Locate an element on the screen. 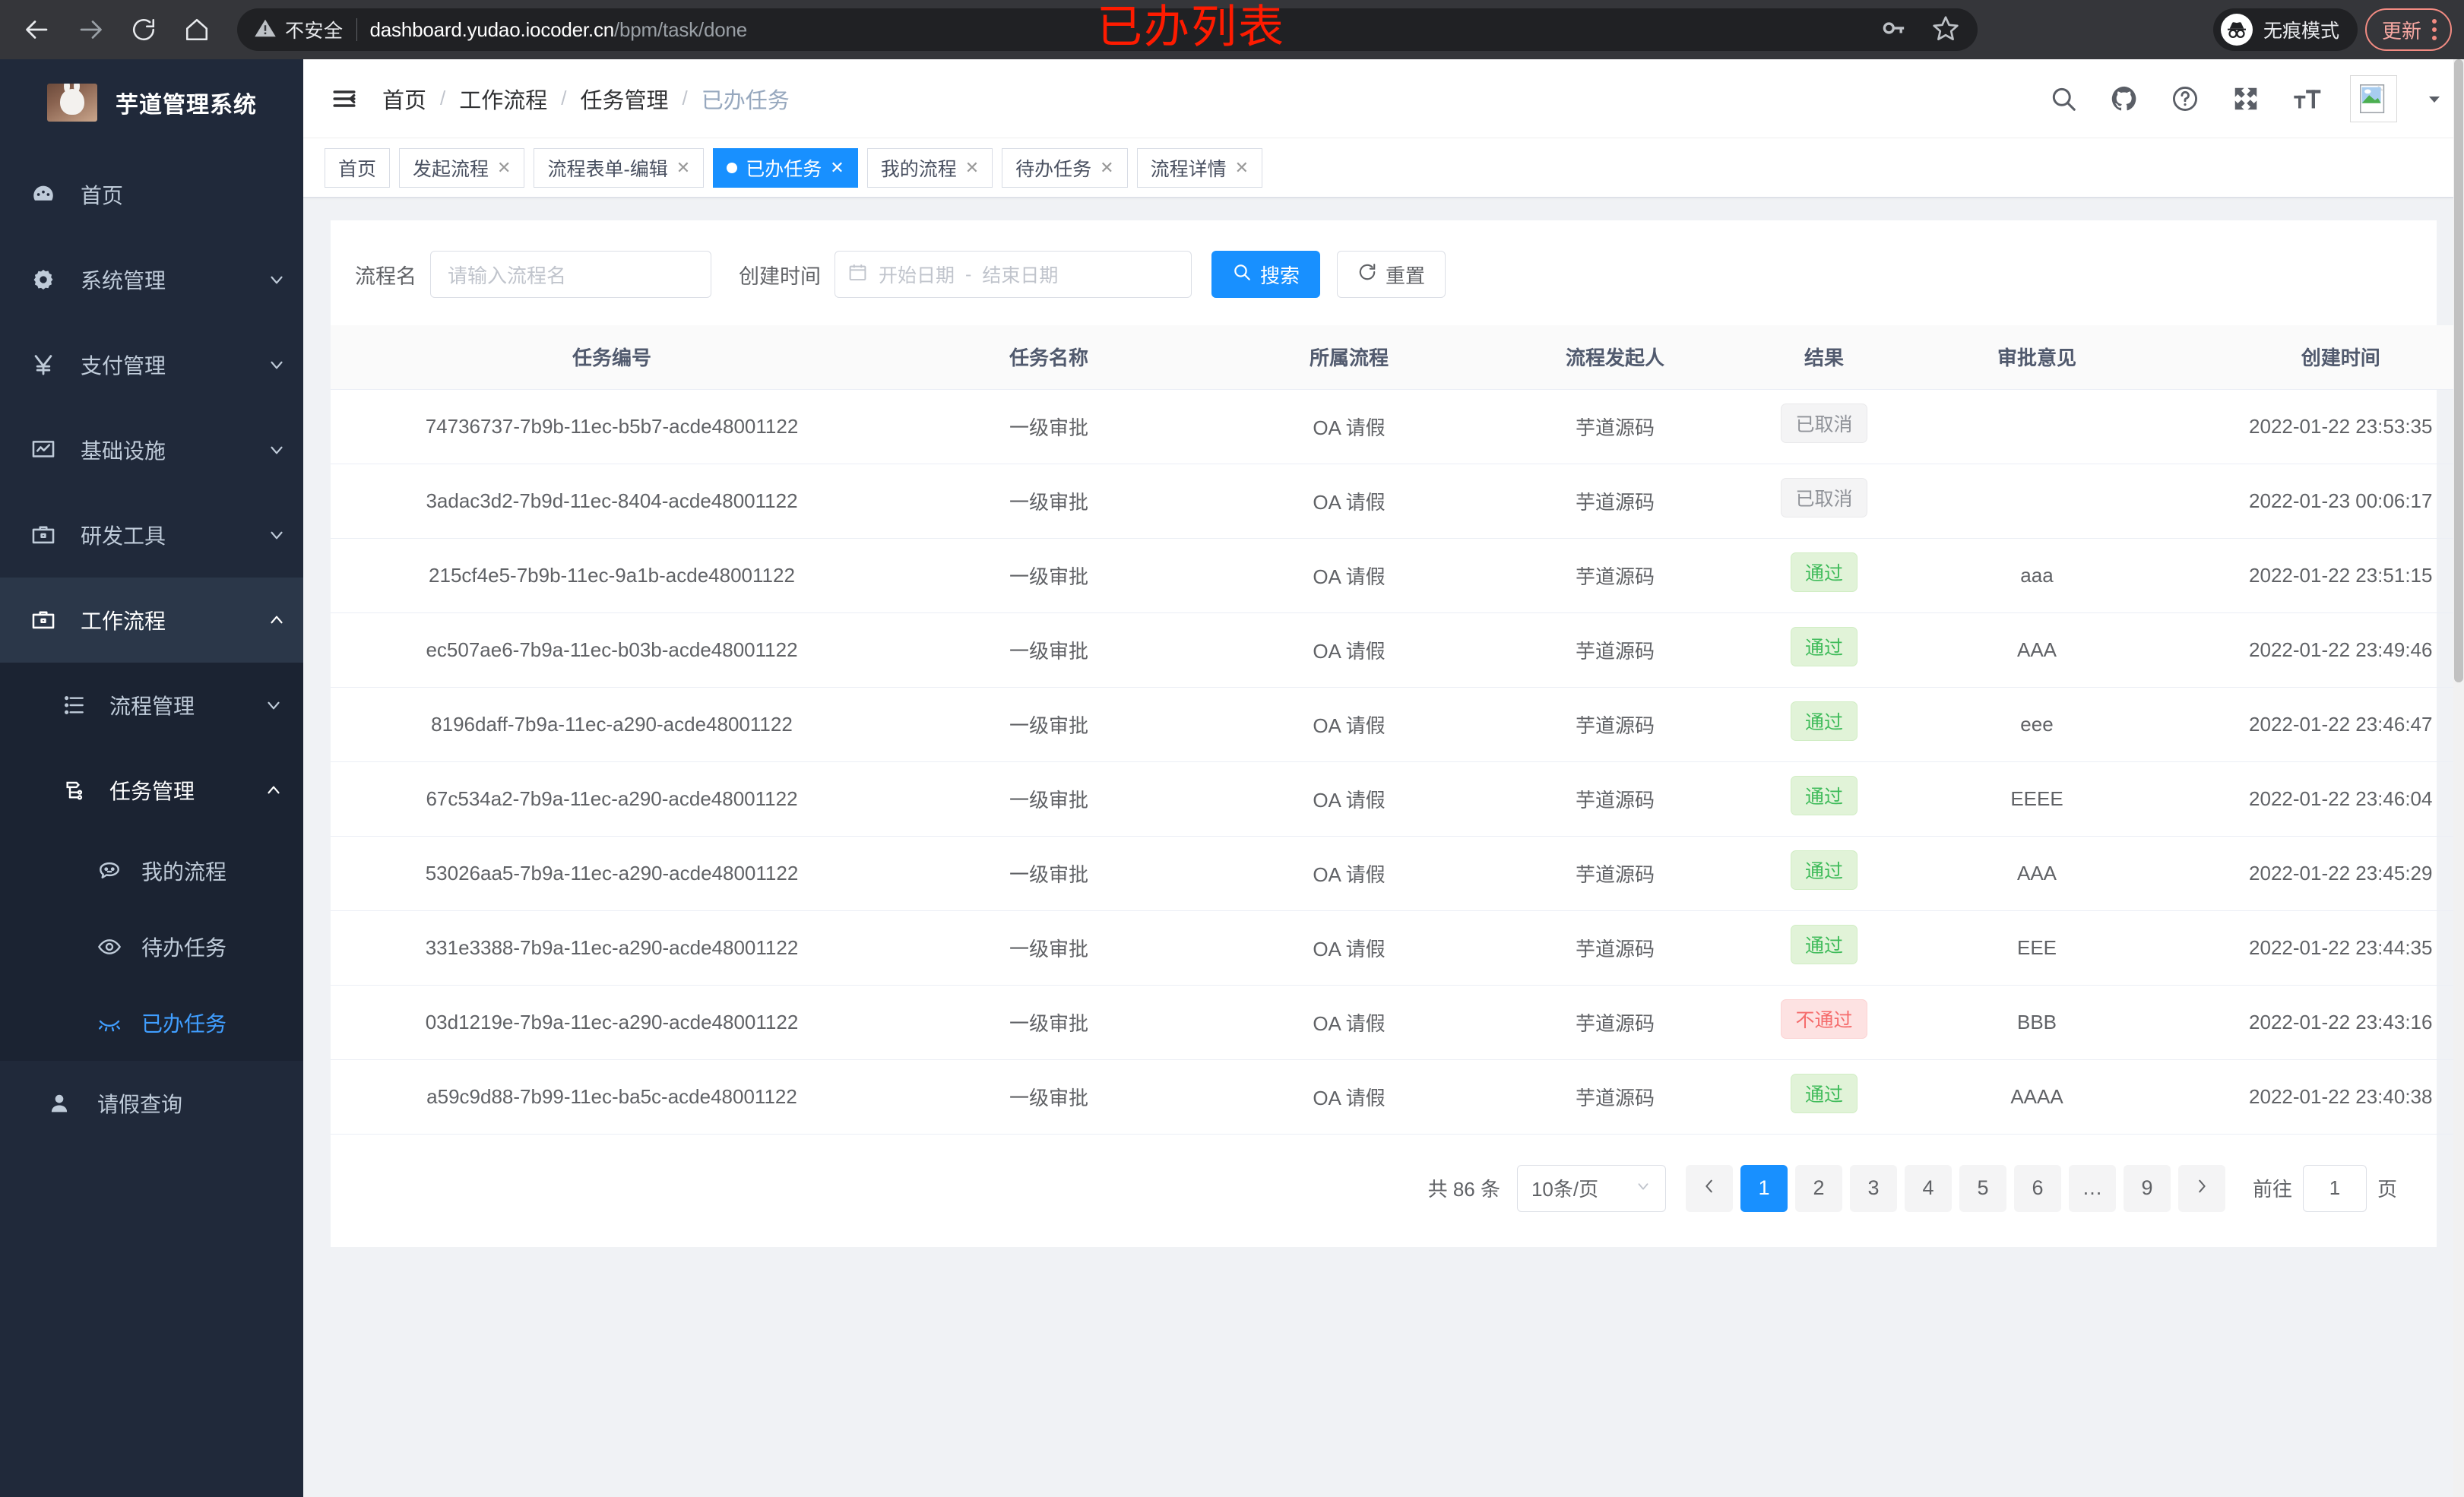 The height and width of the screenshot is (1497, 2464). search-button: 搜索 is located at coordinates (1266, 274).